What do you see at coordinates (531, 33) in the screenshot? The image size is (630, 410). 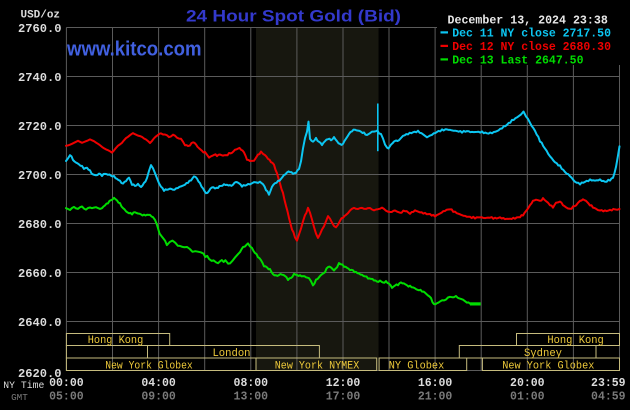 I see `svg-text: Dec 11 NY close 2717.50` at bounding box center [531, 33].